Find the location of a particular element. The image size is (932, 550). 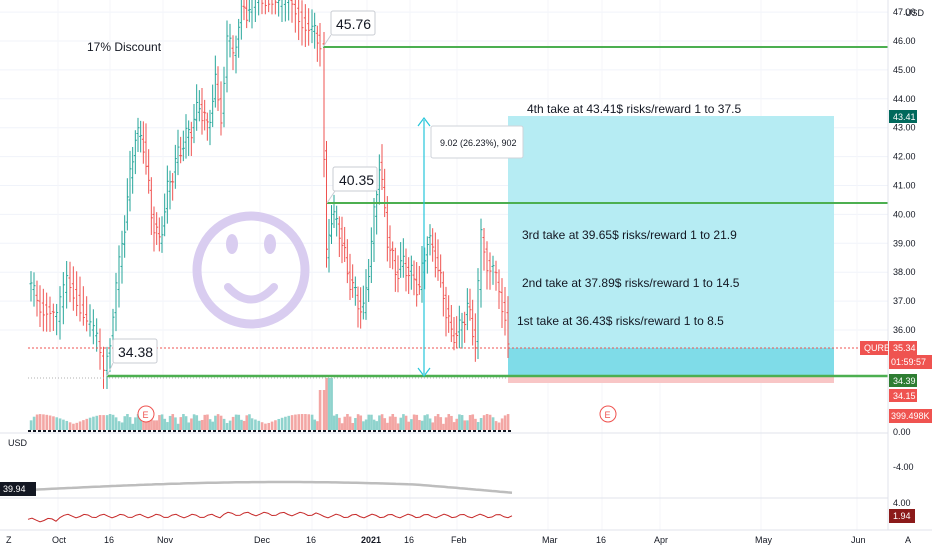

smiley-face-icon is located at coordinates (251, 270).